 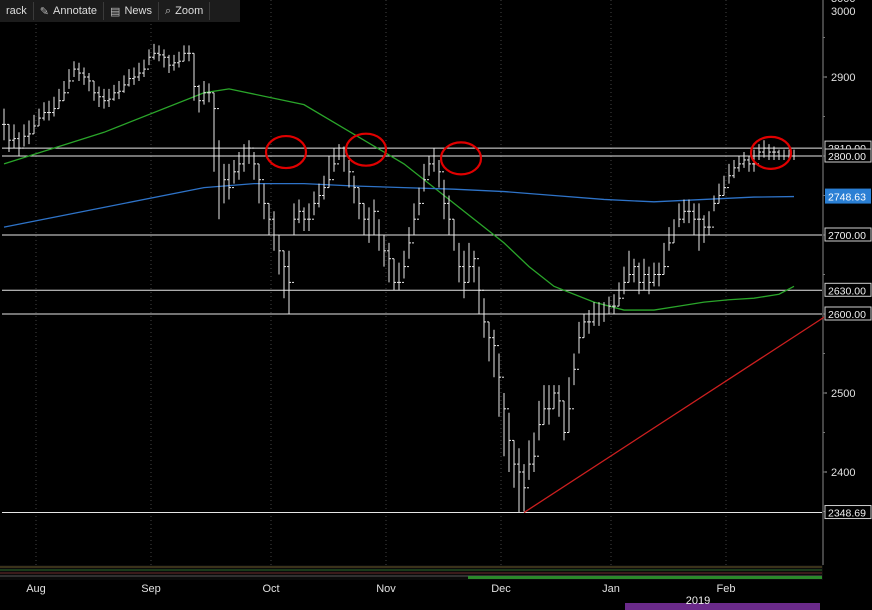 I want to click on level-tag-label: 2348.69, so click(x=847, y=514).